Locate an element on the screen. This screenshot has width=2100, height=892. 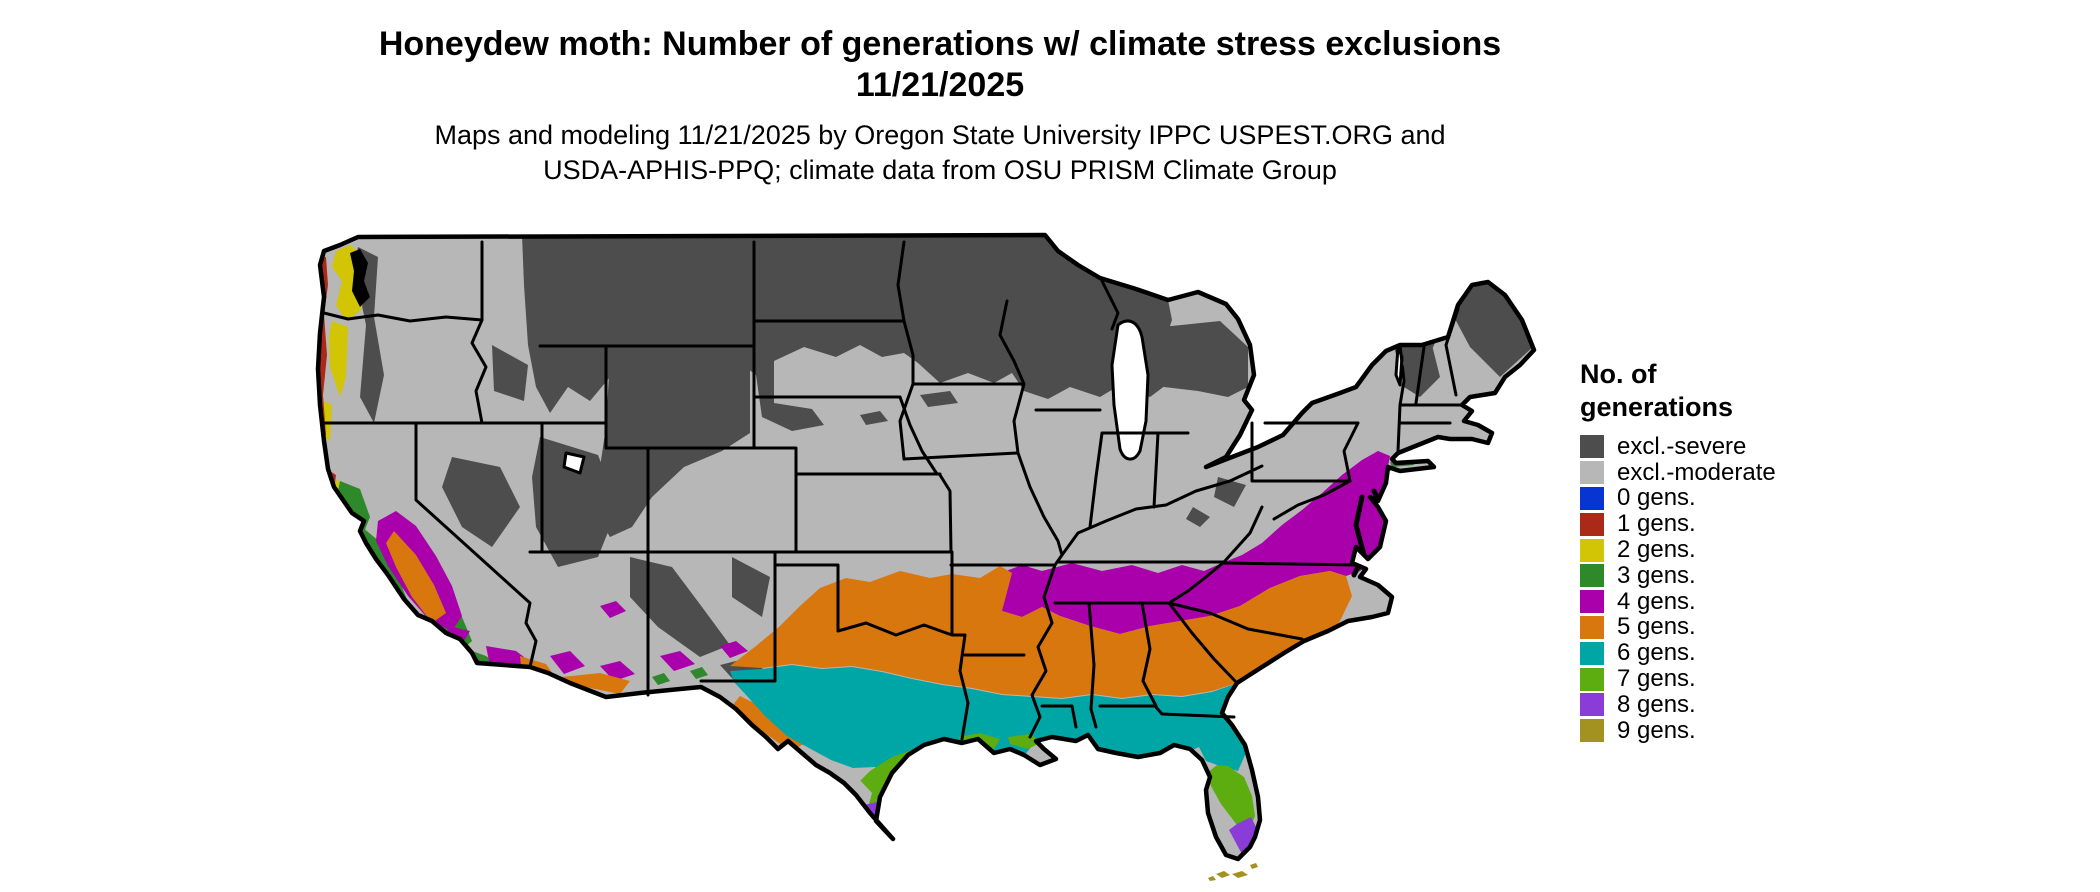
legend-item: 4 gens. is located at coordinates (1745, 602).